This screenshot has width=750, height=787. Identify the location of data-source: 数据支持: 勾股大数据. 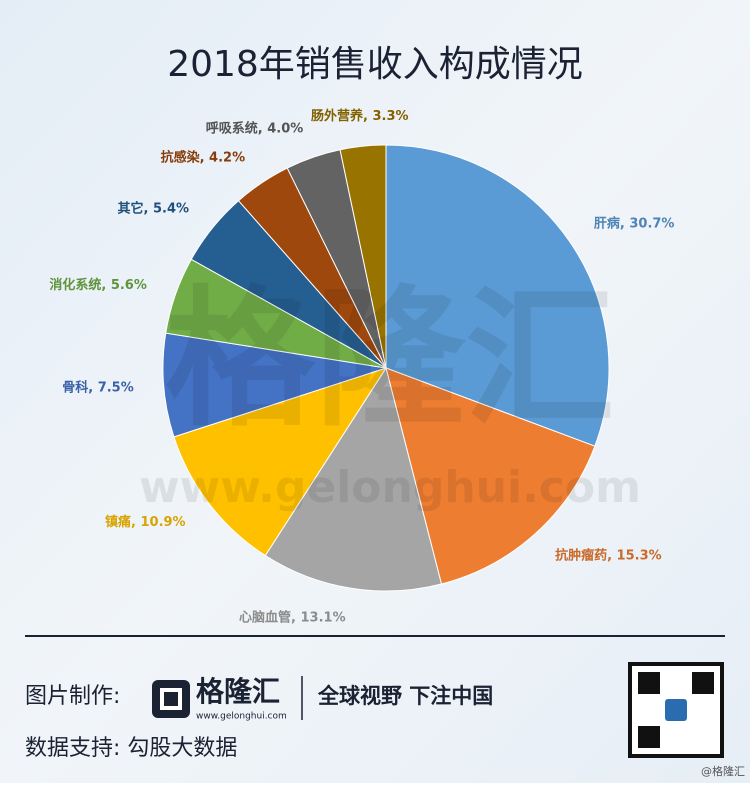
(131, 748).